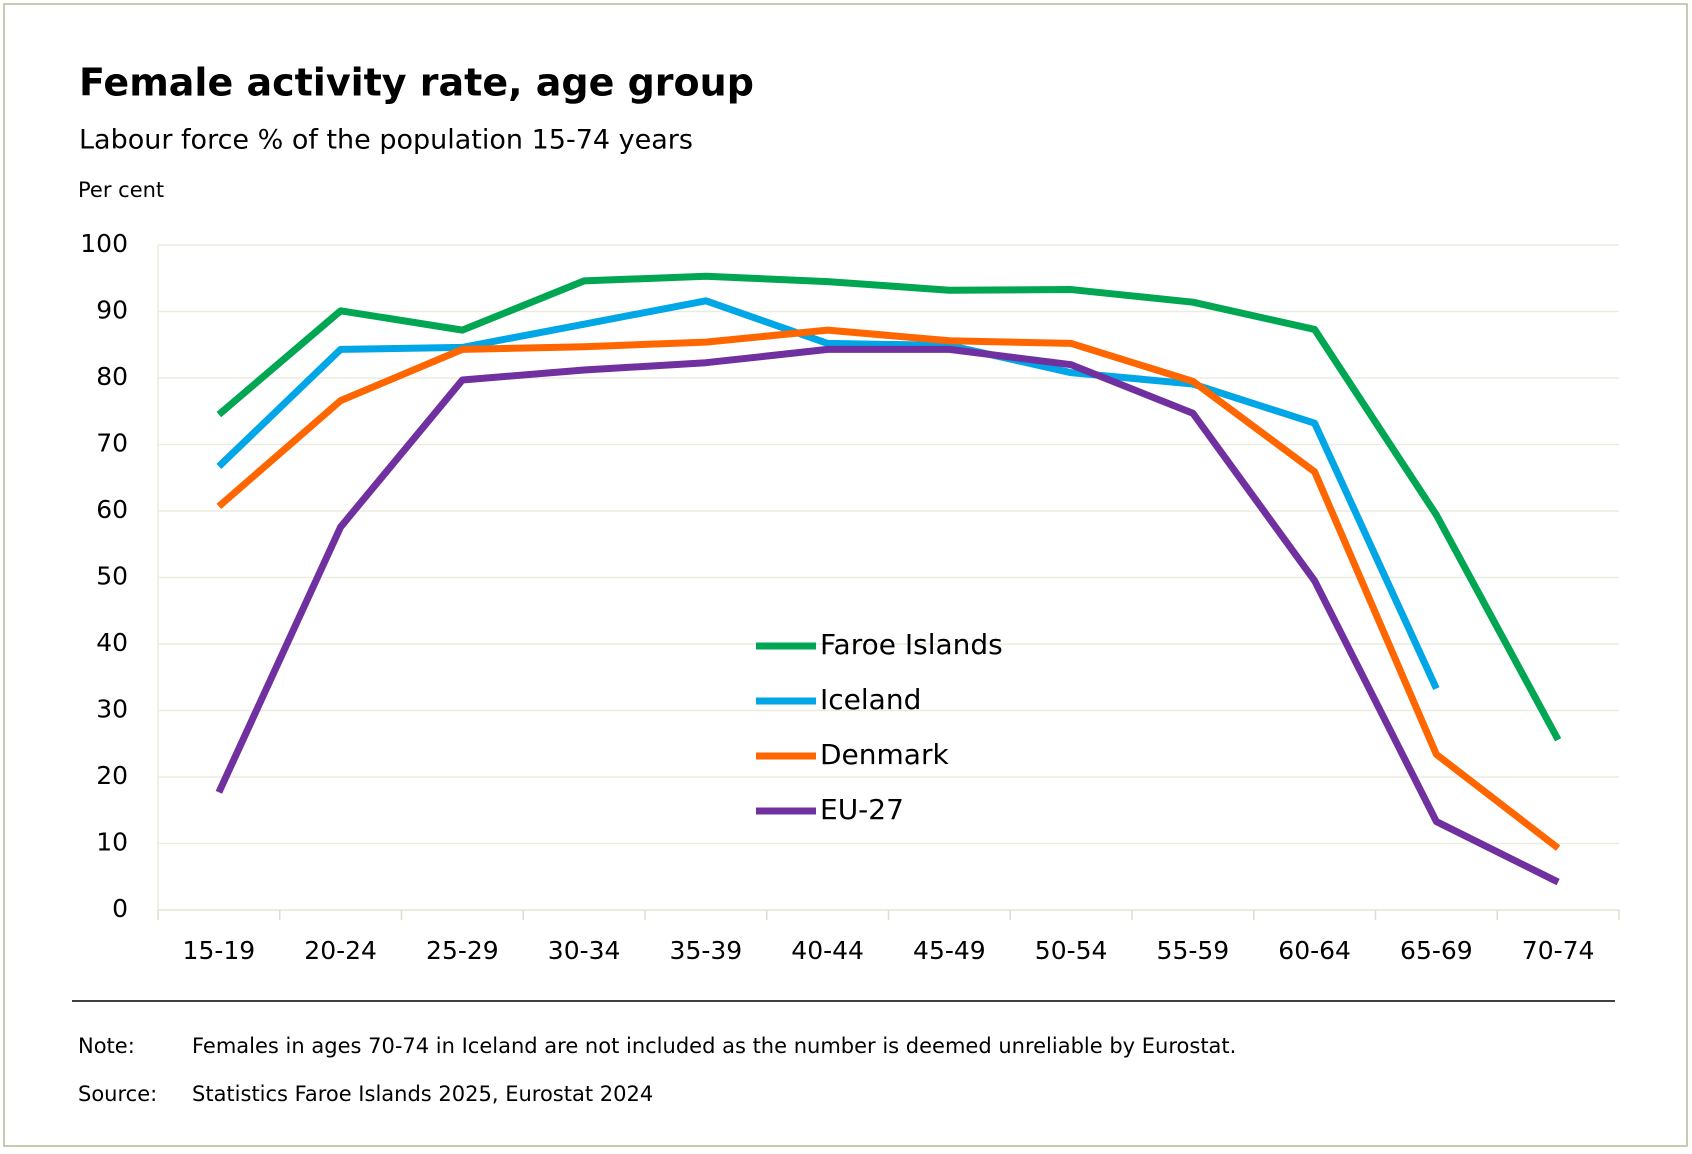 This screenshot has width=1692, height=1154. What do you see at coordinates (117, 1094) in the screenshot?
I see `source-label: Source:` at bounding box center [117, 1094].